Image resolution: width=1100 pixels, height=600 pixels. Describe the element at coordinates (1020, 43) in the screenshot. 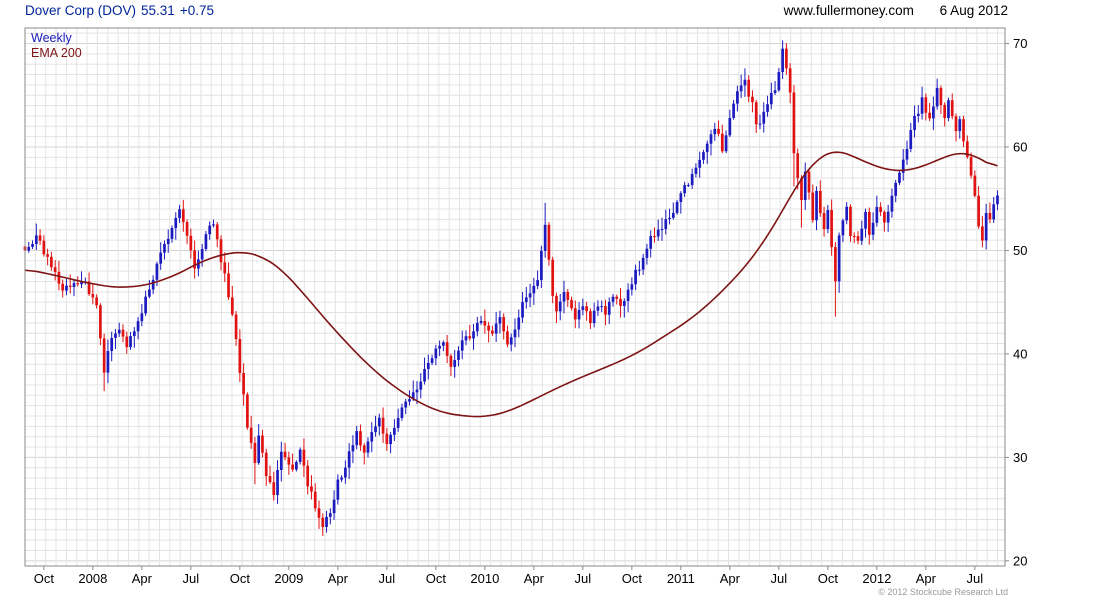

I see `svg-text: 70` at that location.